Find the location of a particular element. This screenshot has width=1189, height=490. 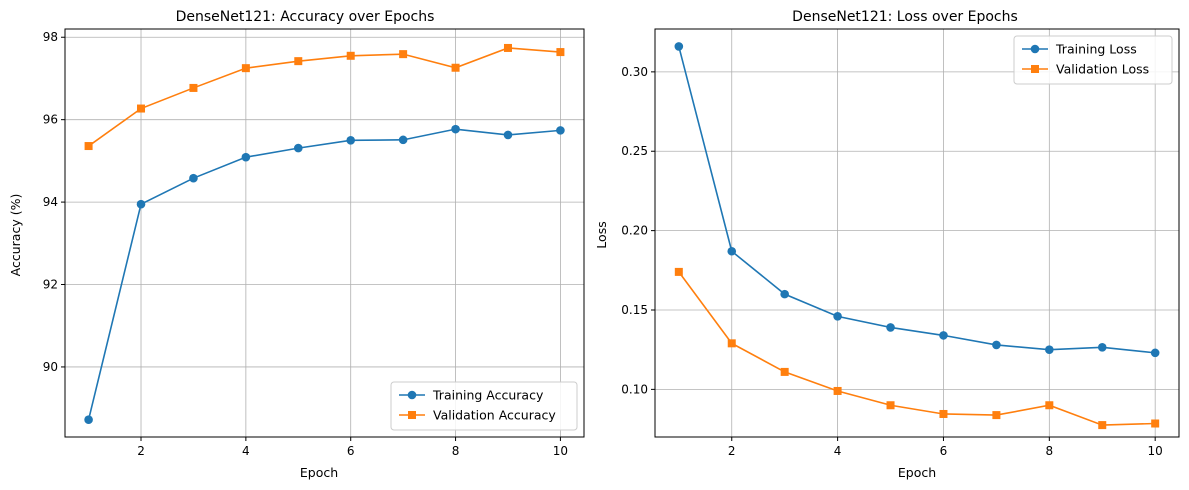

y-tick-label: 98 is located at coordinates (50, 37).